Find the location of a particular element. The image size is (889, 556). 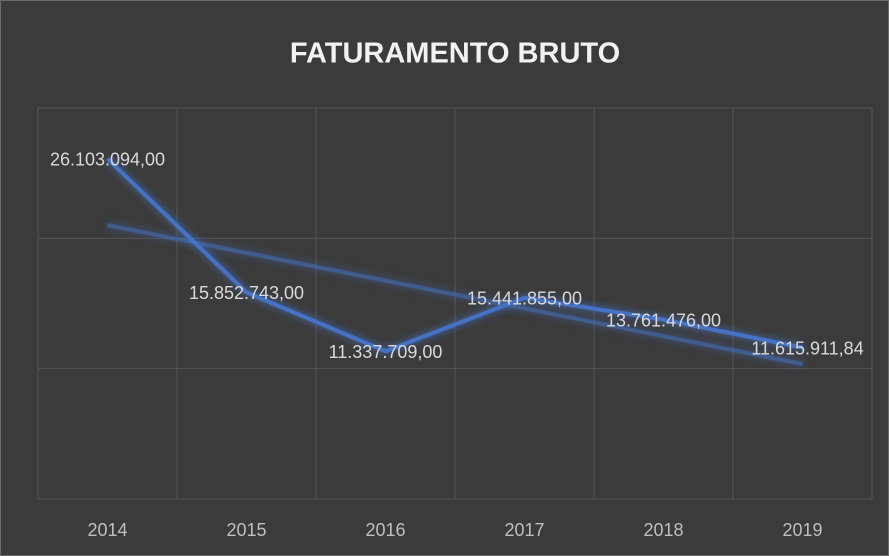

x-tick-label: 2016 is located at coordinates (385, 530).